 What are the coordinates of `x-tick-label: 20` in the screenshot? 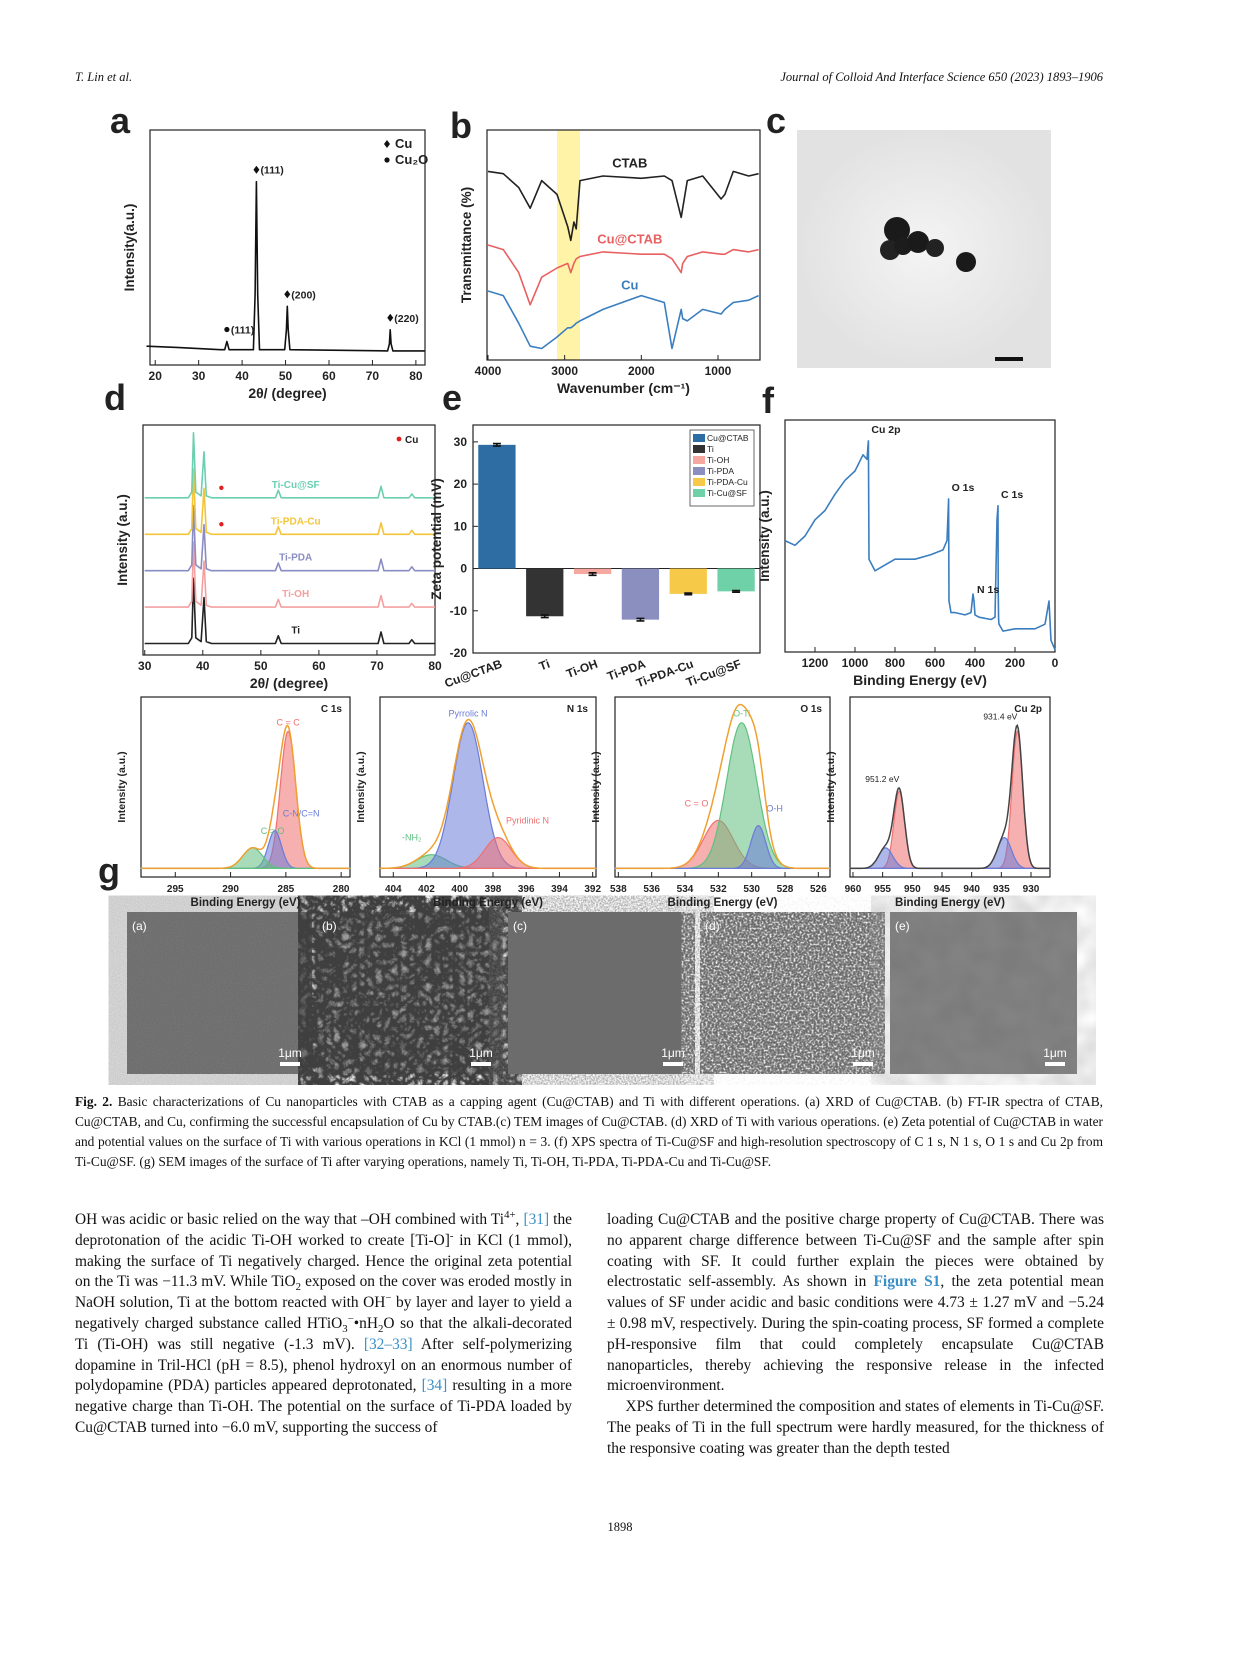 It's located at (156, 376).